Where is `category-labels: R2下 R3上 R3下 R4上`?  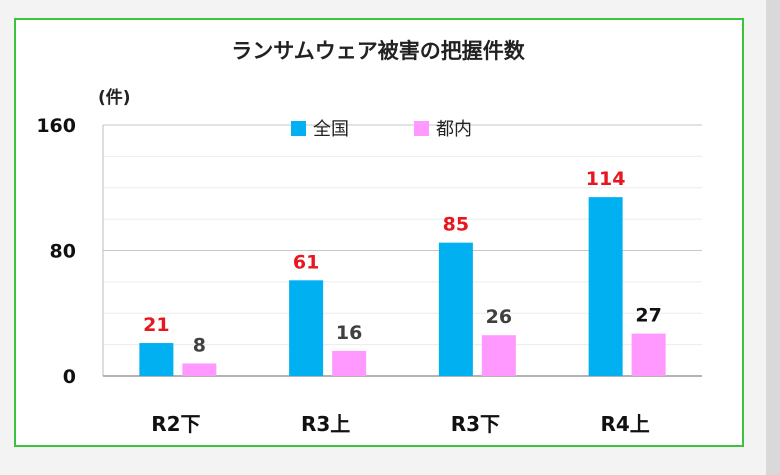
category-labels: R2下 R3上 R3下 R4上 is located at coordinates (400, 424).